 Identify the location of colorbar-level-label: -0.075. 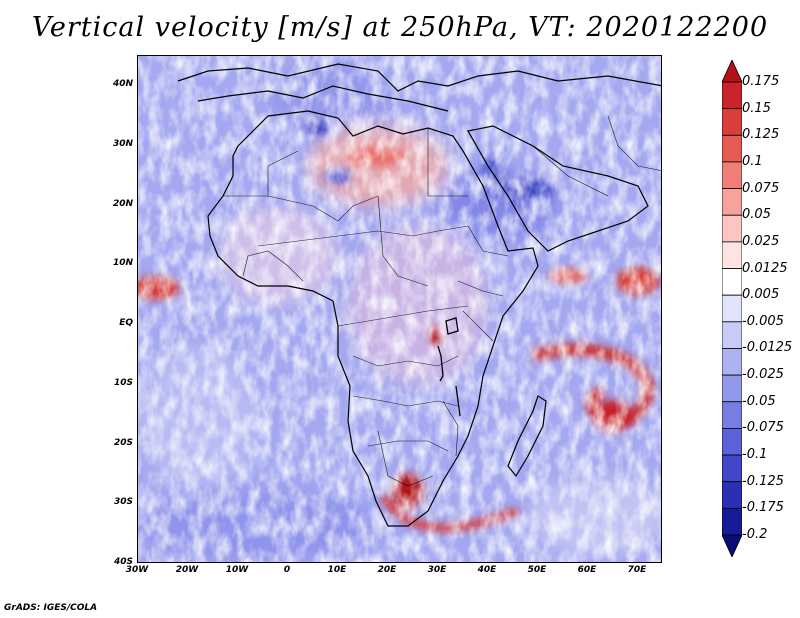
(763, 428).